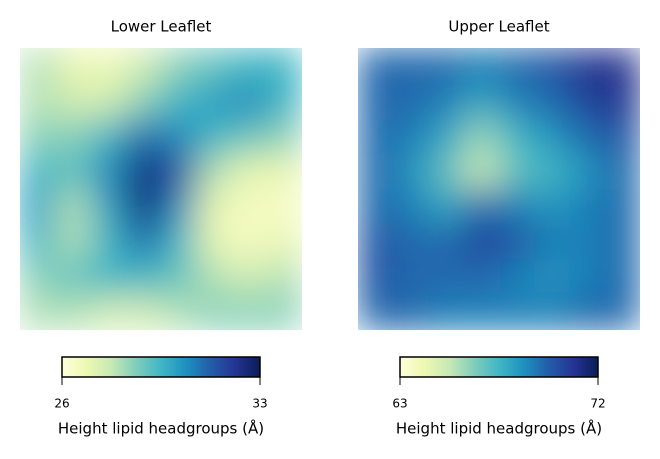 This screenshot has width=660, height=459. Describe the element at coordinates (597, 404) in the screenshot. I see `colorbar-tick-label: 72` at that location.